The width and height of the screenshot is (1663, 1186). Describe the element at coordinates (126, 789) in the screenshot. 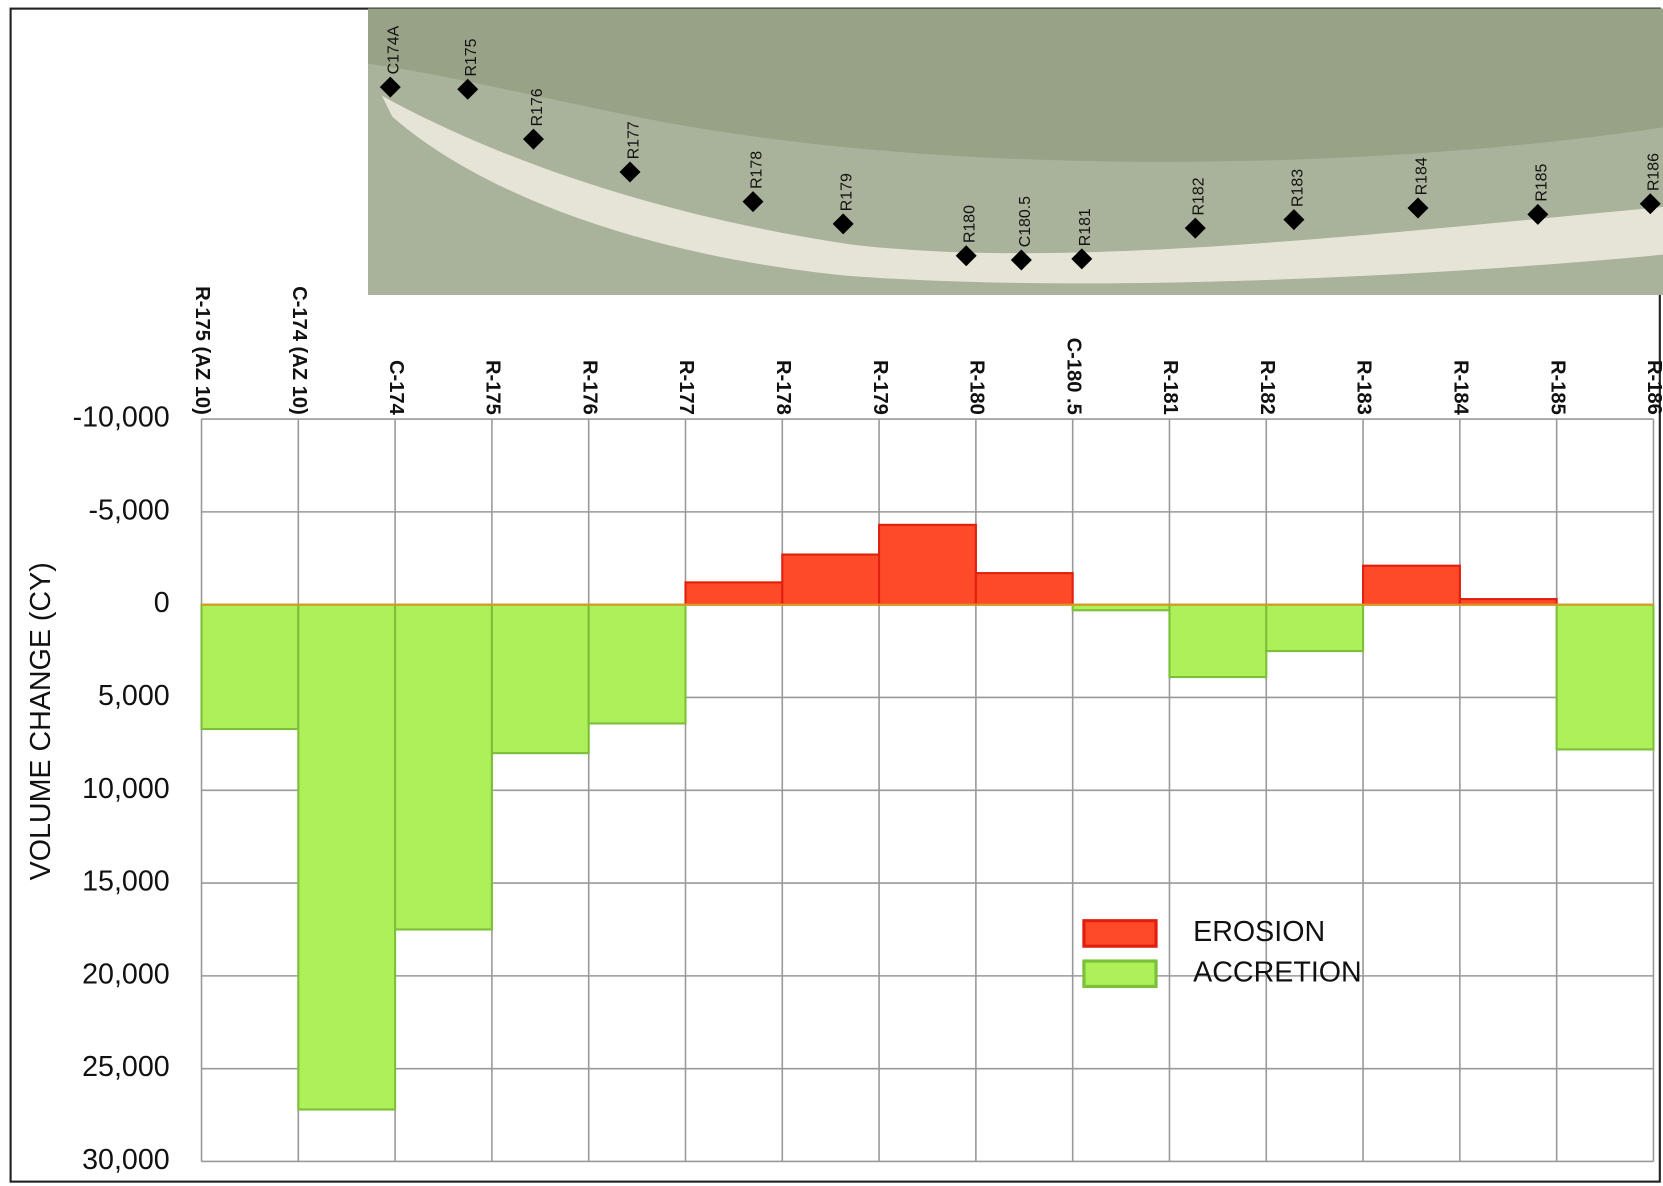

I see `y-tick-label: 10,000` at that location.